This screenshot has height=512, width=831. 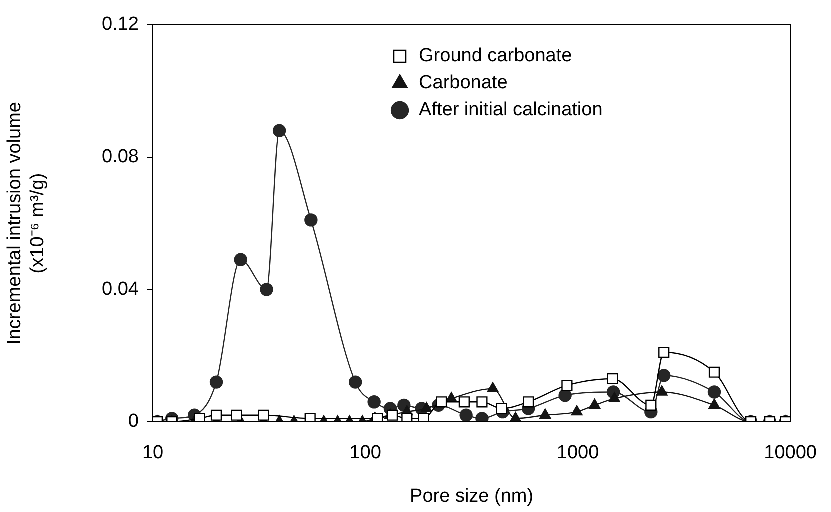 What do you see at coordinates (511, 110) in the screenshot?
I see `legend-label: After initial calcination` at bounding box center [511, 110].